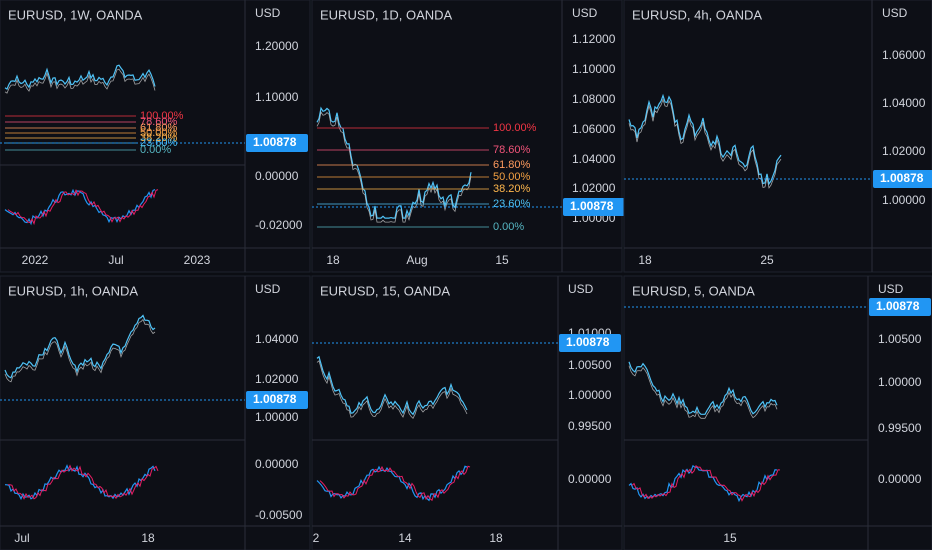 Image resolution: width=932 pixels, height=550 pixels. Describe the element at coordinates (316, 538) in the screenshot. I see `time-label: 2` at that location.